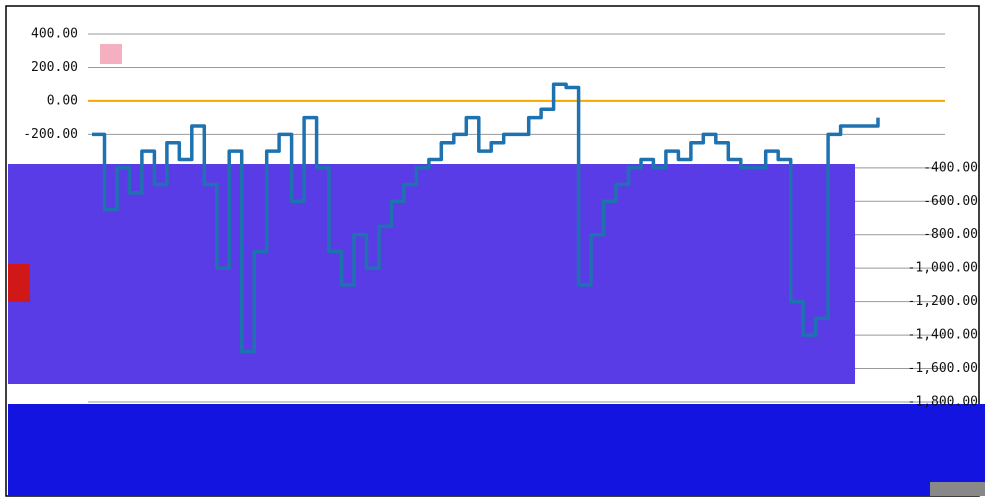  Describe the element at coordinates (54, 67) in the screenshot. I see `y-tick-label: 200.00` at that location.